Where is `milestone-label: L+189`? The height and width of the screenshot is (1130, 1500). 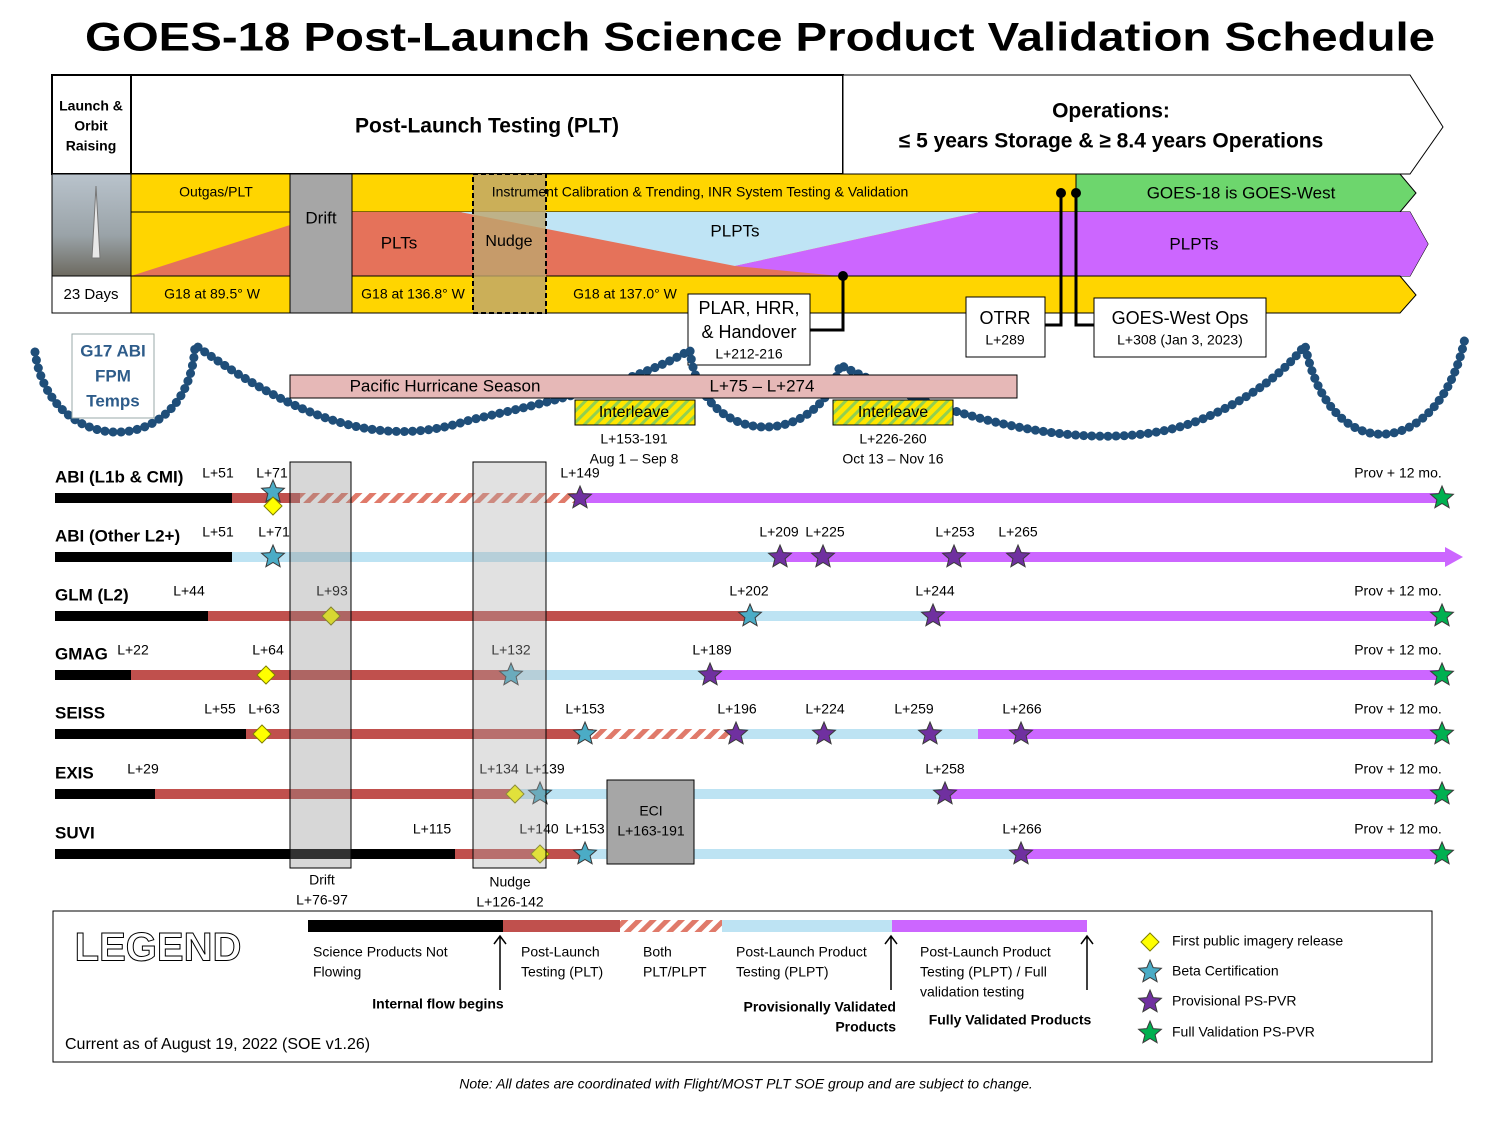 milestone-label: L+189 is located at coordinates (712, 650).